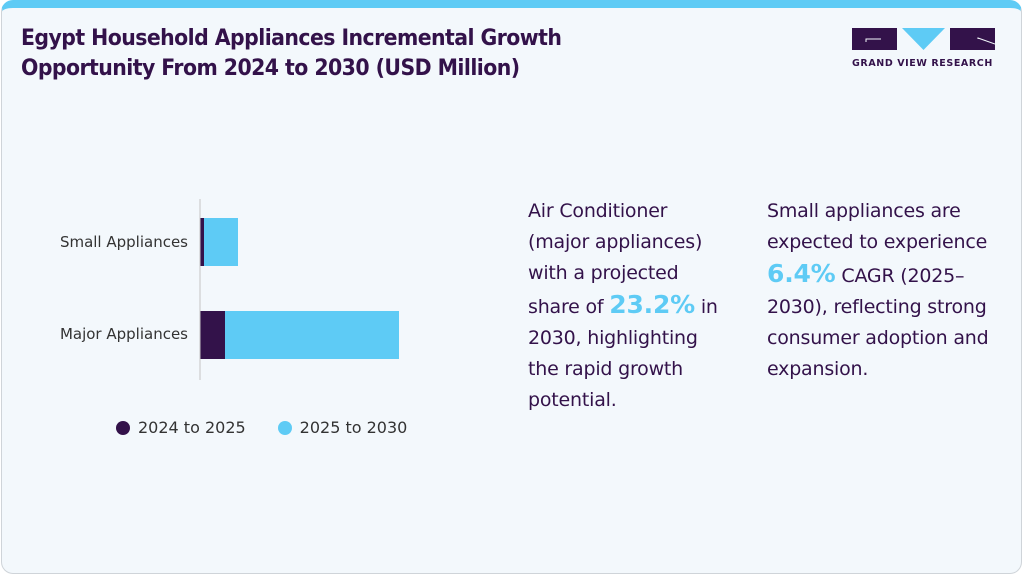 This screenshot has width=1025, height=577. Describe the element at coordinates (284, 427) in the screenshot. I see `legend-dot-2025-2030` at that location.